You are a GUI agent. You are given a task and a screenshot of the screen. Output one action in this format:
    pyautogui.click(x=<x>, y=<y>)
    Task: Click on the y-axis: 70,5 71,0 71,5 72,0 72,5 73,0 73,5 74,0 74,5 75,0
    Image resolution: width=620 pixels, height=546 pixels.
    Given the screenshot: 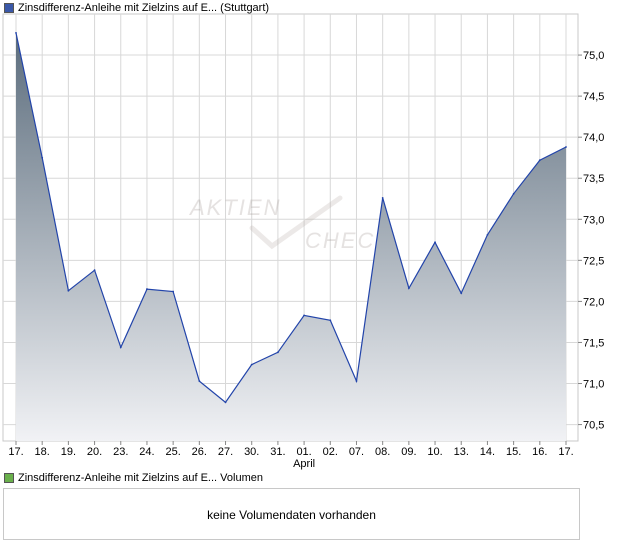 What is the action you would take?
    pyautogui.click(x=591, y=241)
    